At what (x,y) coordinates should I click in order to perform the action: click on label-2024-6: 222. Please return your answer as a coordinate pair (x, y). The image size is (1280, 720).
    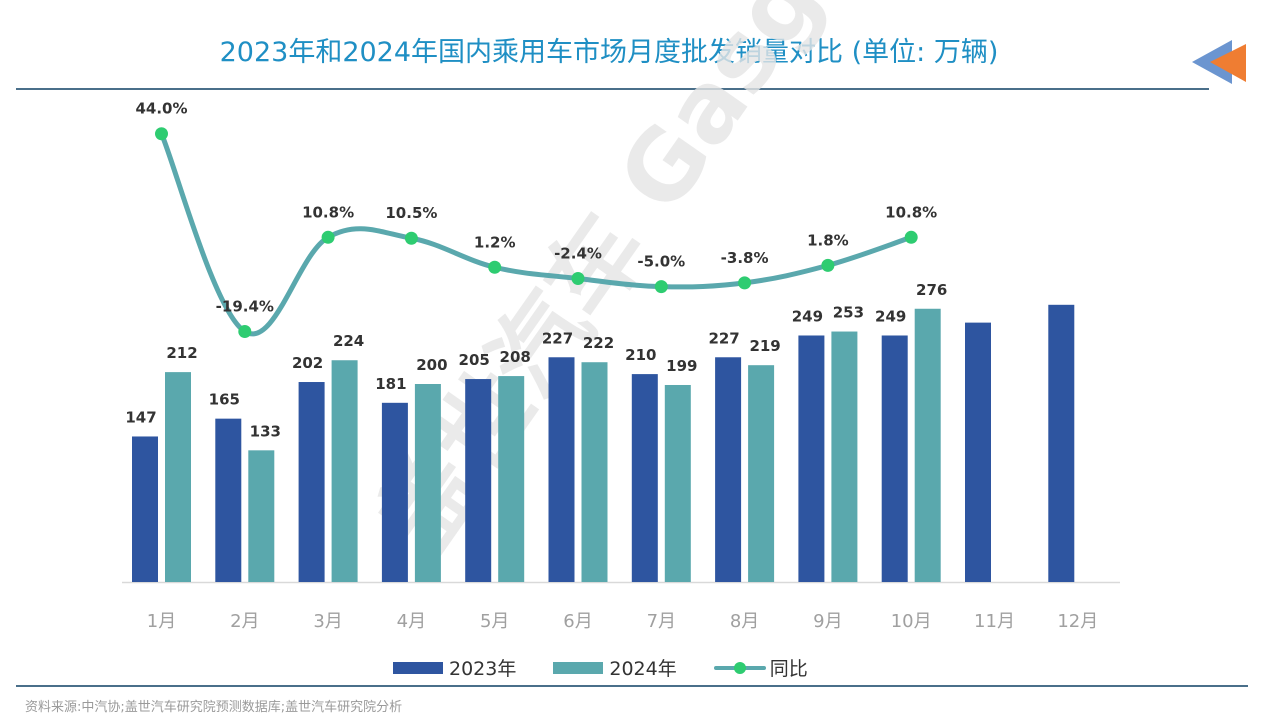
    Looking at the image, I should click on (598, 343).